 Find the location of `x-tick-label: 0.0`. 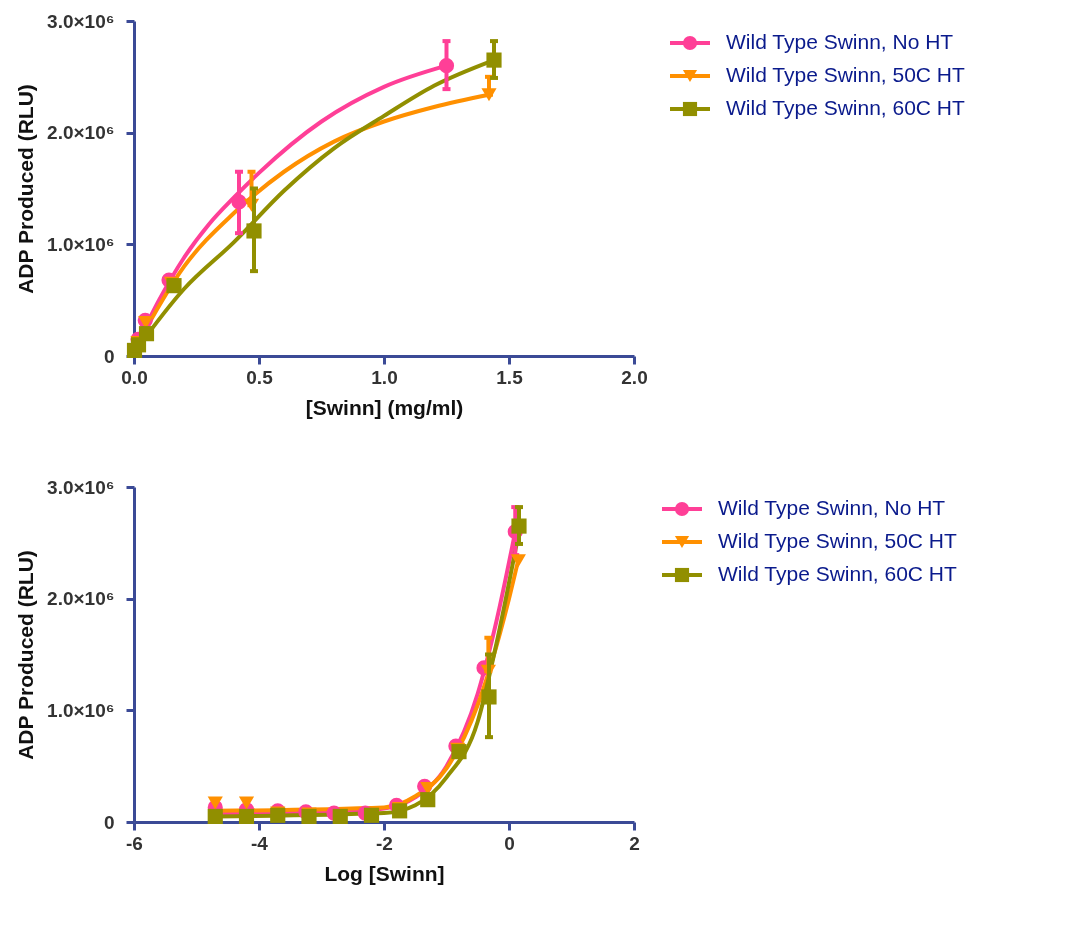

x-tick-label: 0.0 is located at coordinates (134, 377).